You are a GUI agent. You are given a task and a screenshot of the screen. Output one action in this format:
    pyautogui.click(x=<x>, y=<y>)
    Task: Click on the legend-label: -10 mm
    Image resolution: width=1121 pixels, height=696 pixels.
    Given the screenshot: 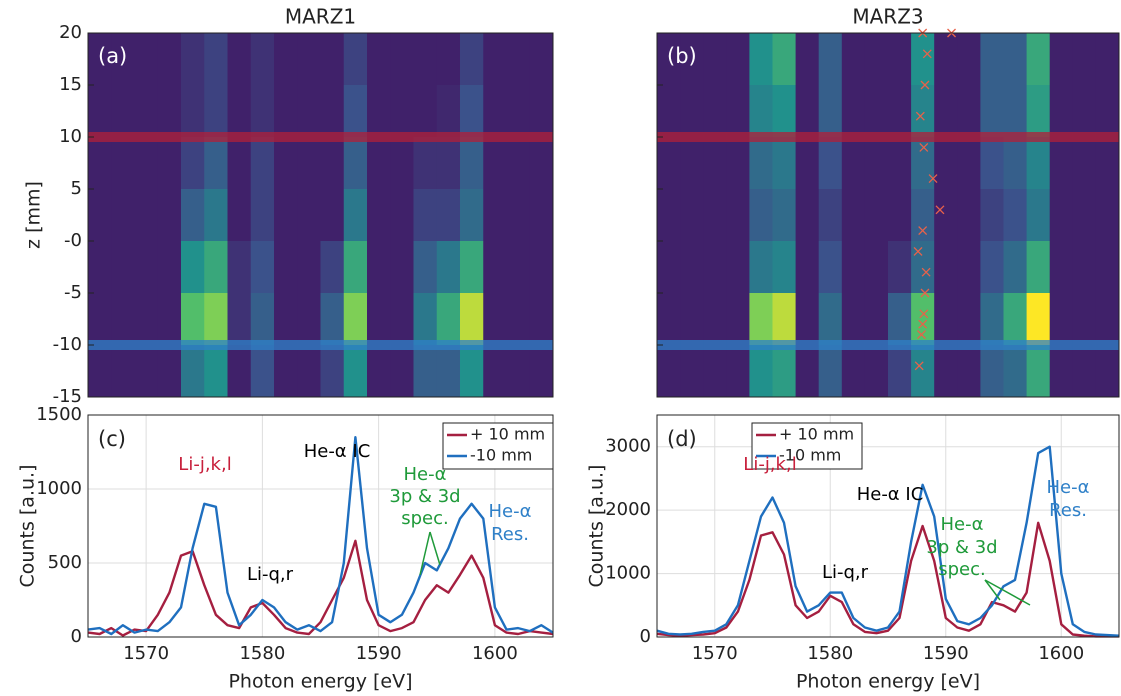 What is the action you would take?
    pyautogui.click(x=501, y=455)
    